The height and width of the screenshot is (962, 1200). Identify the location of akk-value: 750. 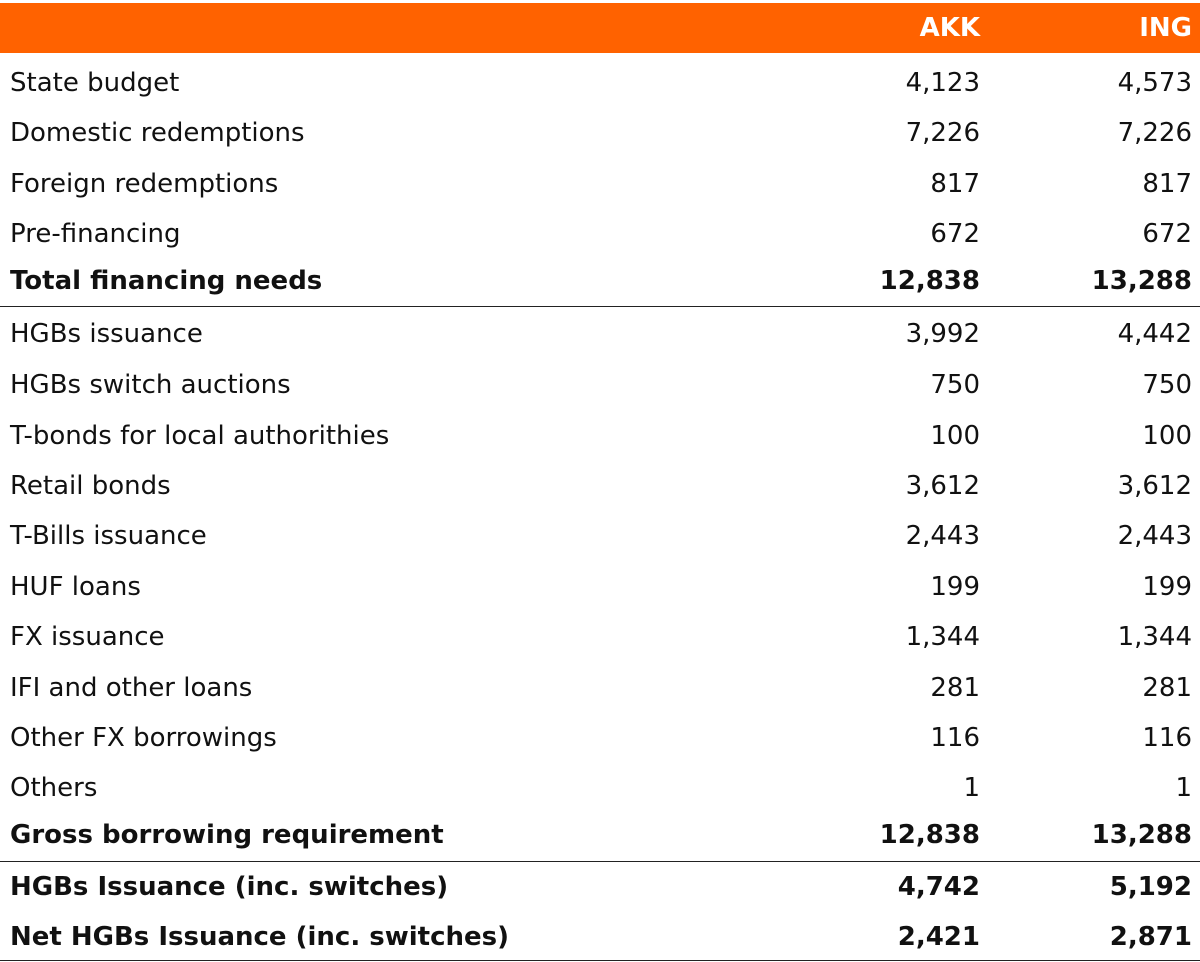
(955, 385).